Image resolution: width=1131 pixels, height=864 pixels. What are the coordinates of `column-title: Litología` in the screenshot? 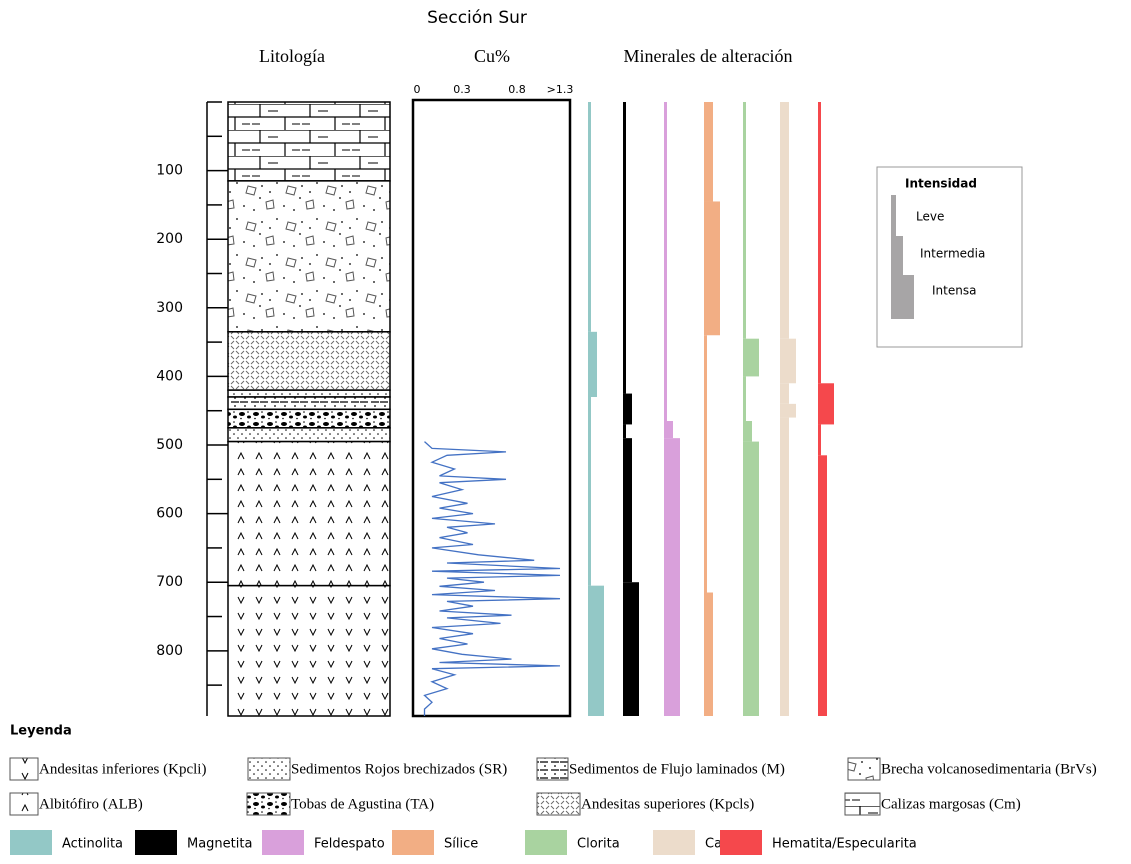 It's located at (292, 56).